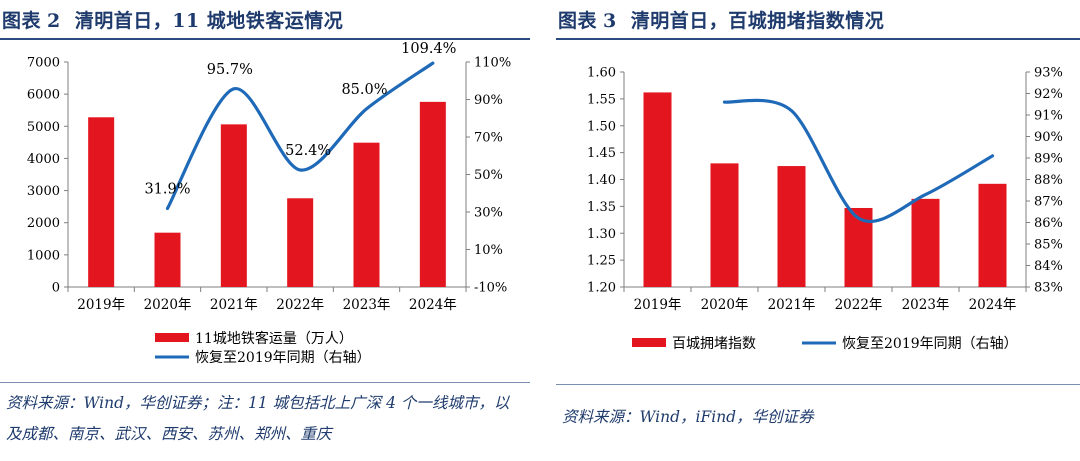 The height and width of the screenshot is (461, 1080). I want to click on right-y-right-tick-label: 92%, so click(1048, 94).